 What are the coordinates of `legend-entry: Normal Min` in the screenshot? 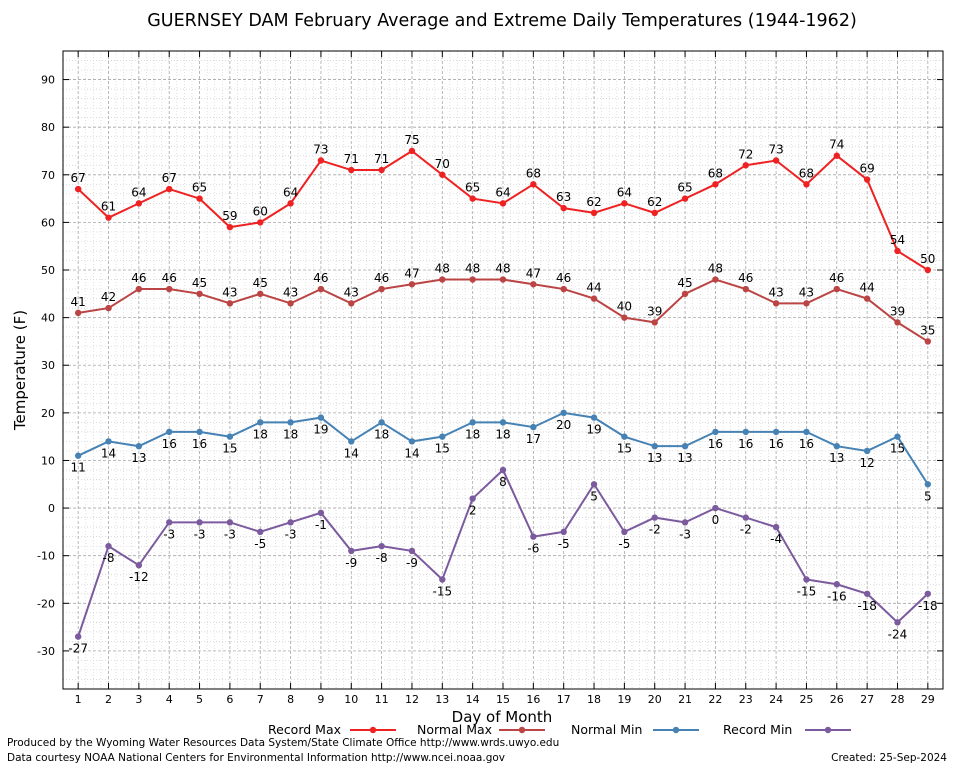 It's located at (635, 729).